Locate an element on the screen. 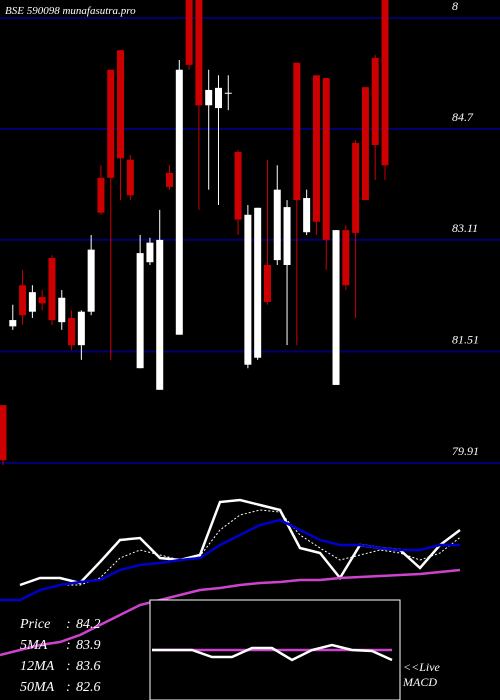 This screenshot has width=500, height=700. y-tick-label: 79.91 is located at coordinates (465, 451).